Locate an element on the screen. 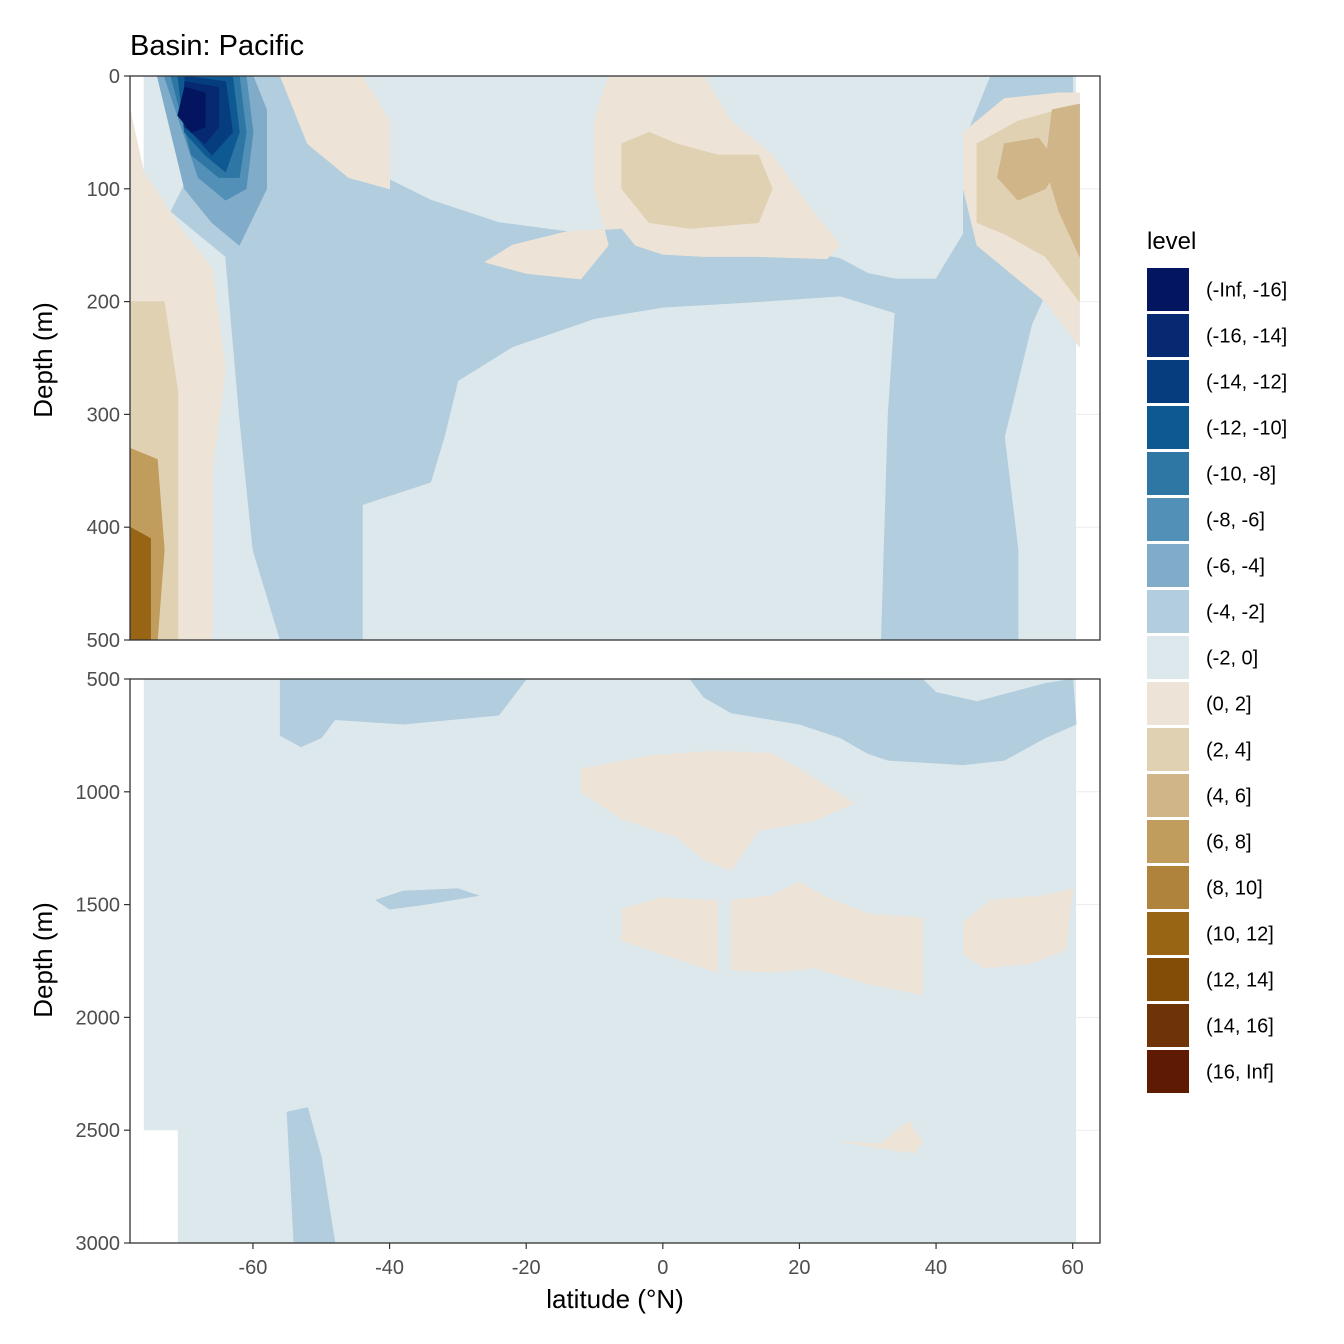  legend-label: (8, 10] is located at coordinates (1234, 889).